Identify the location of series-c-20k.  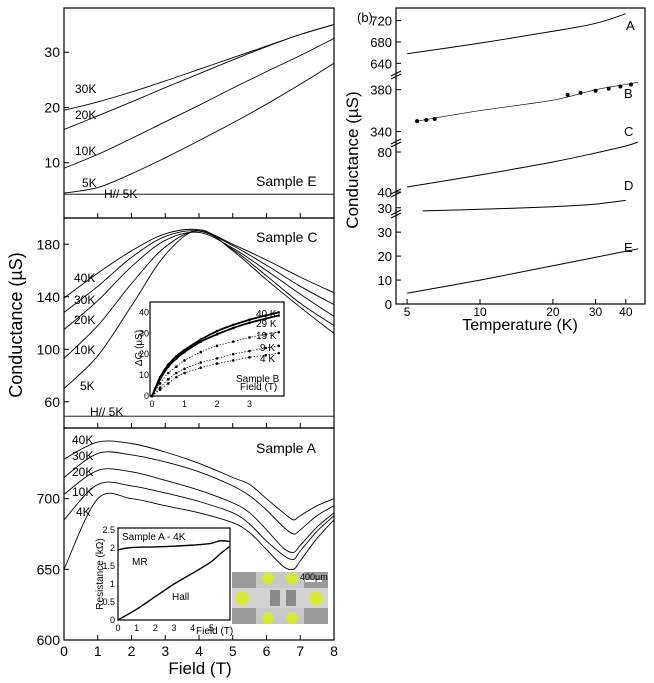
(199, 280).